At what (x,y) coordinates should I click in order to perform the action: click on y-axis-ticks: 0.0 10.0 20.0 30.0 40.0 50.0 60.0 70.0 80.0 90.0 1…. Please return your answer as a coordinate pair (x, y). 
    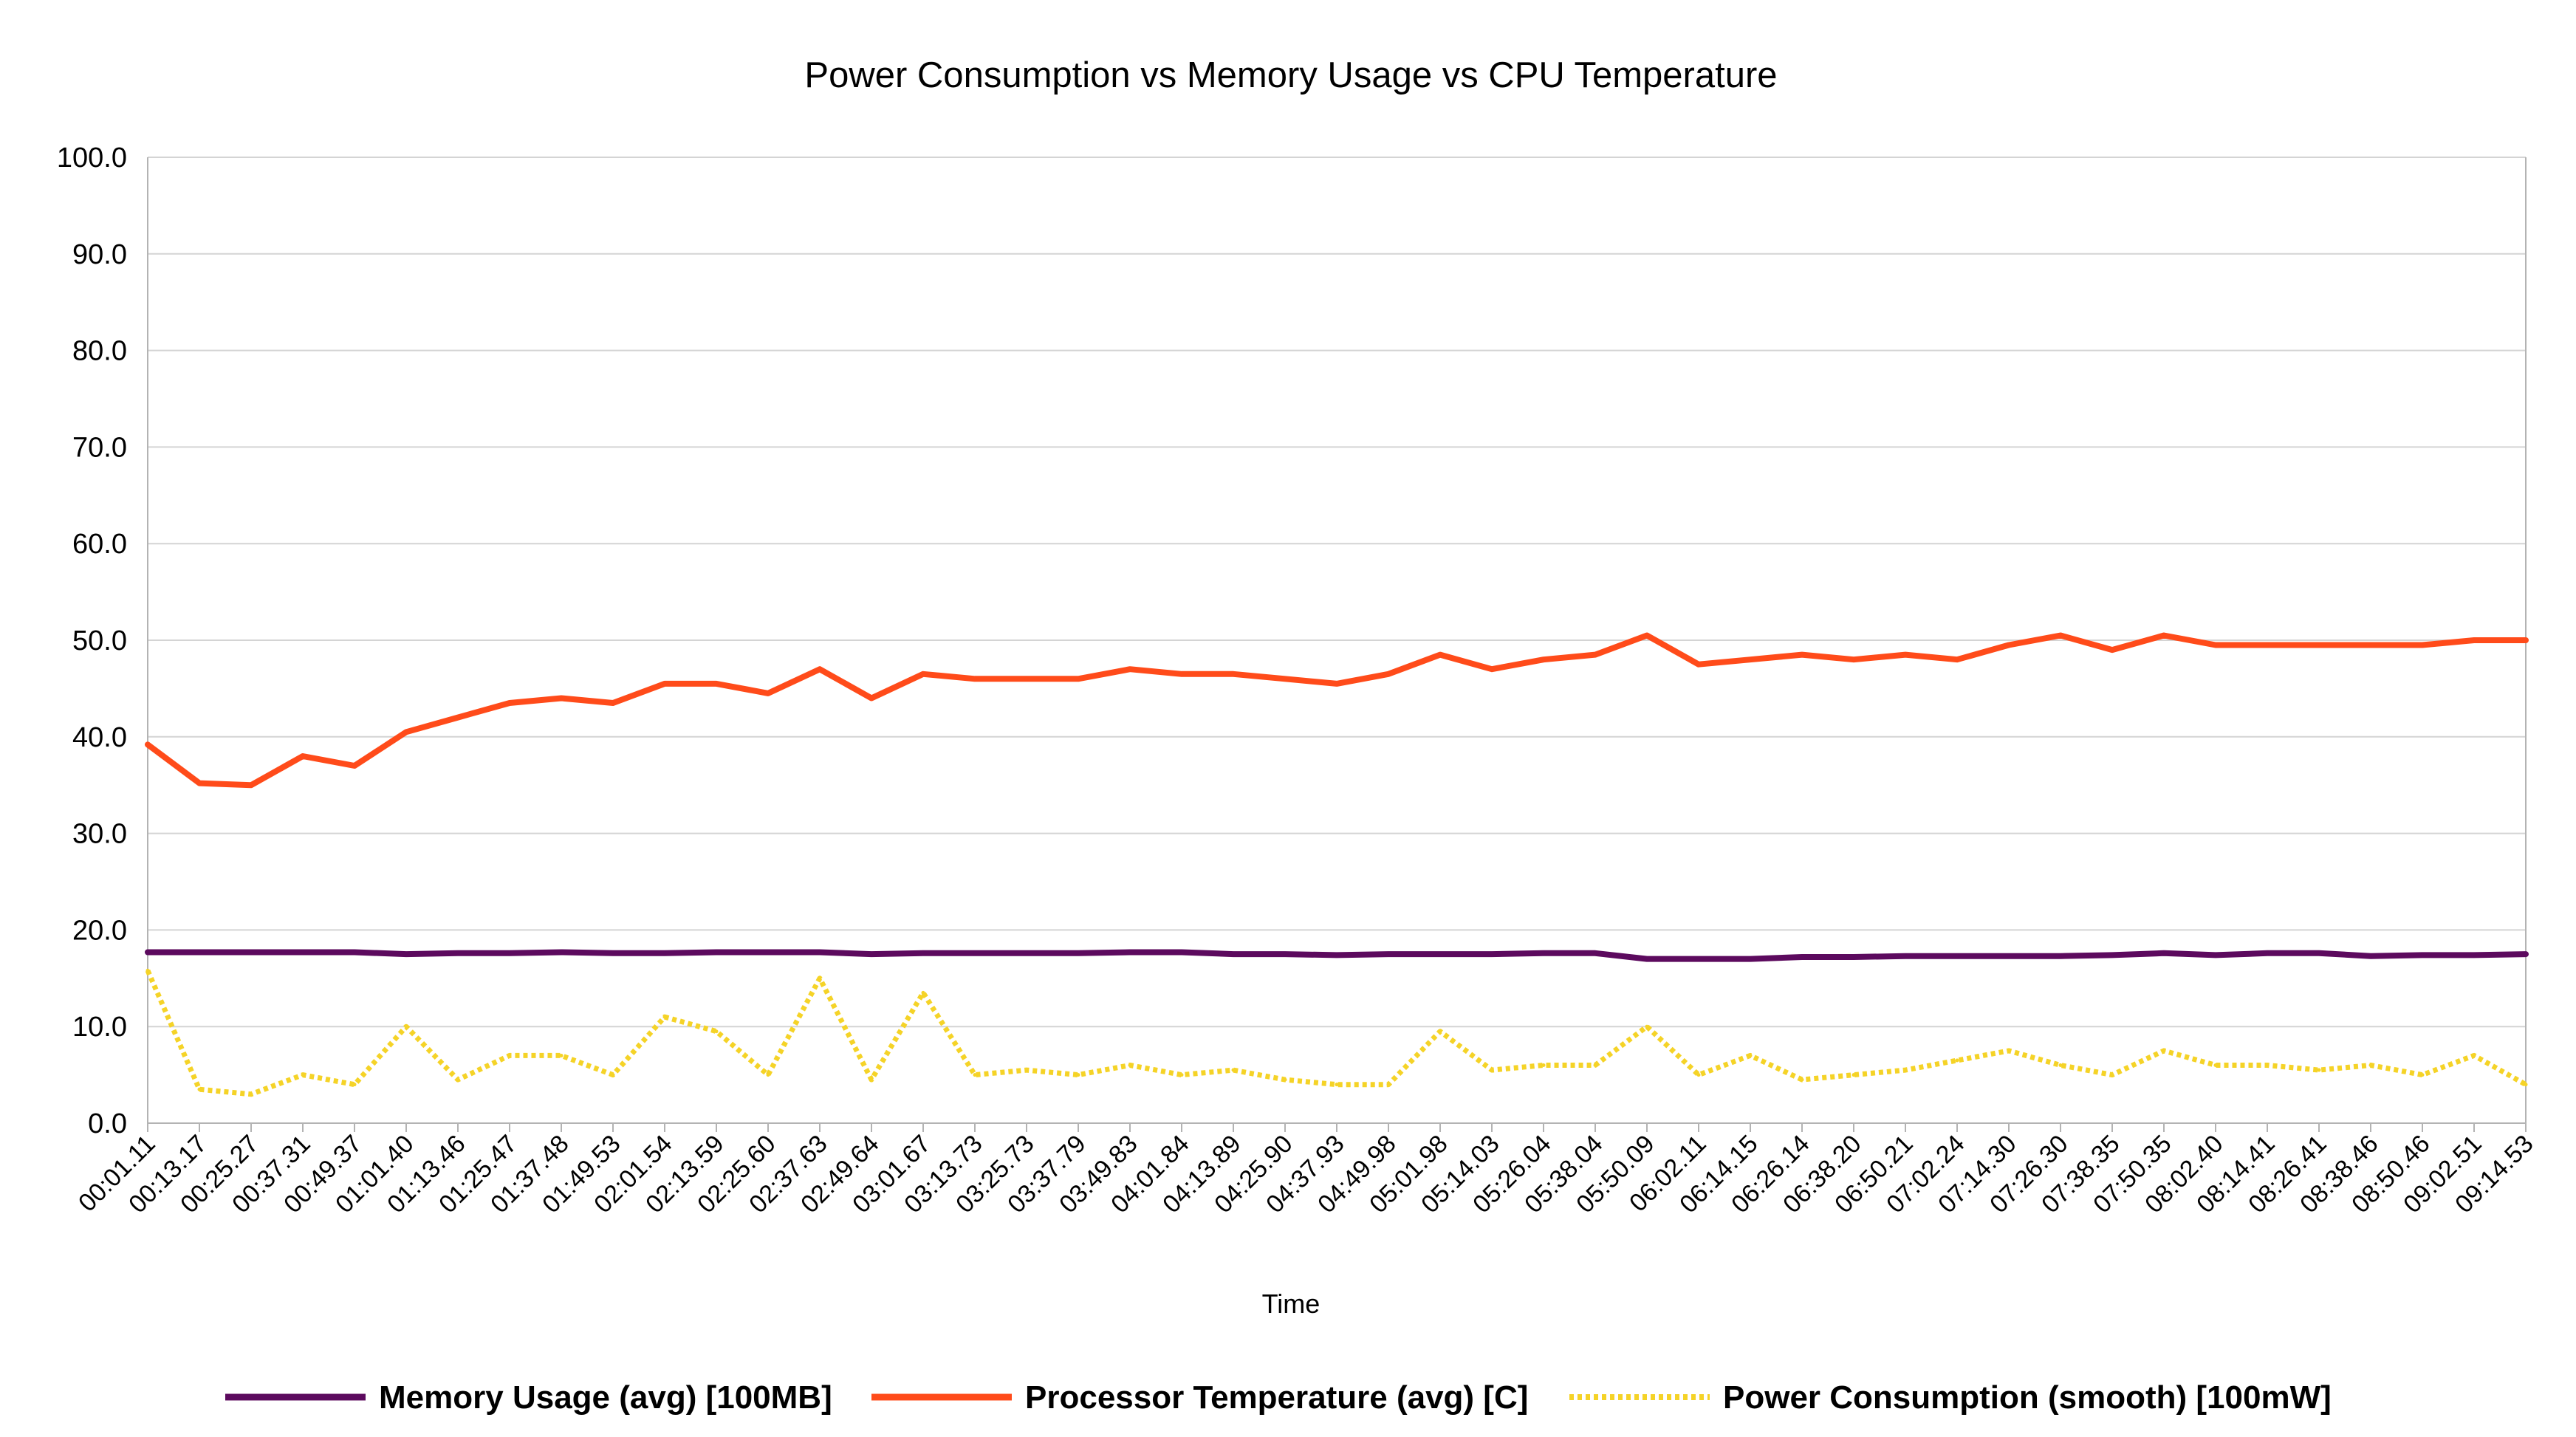
    Looking at the image, I should click on (92, 641).